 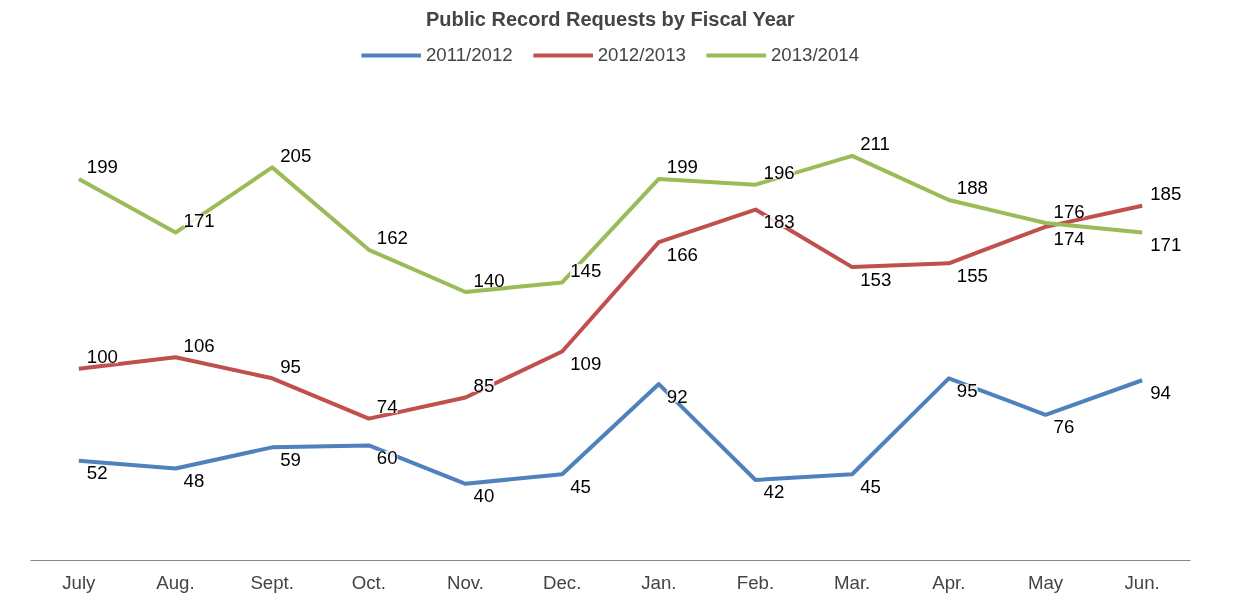 I want to click on x-tick-label: May, so click(x=1045, y=582).